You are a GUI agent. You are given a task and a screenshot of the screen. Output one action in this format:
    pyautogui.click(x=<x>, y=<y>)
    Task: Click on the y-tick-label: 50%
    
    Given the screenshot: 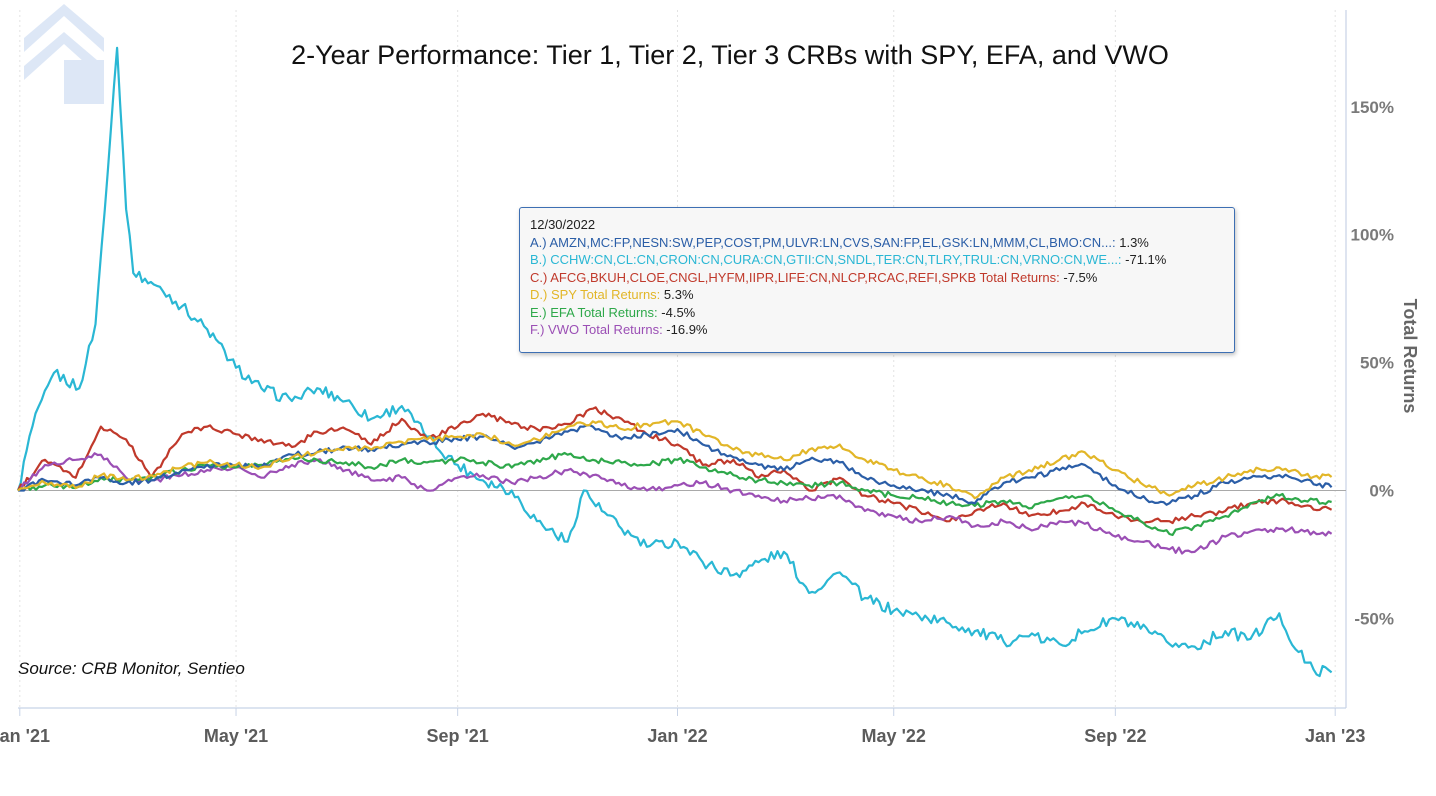 What is the action you would take?
    pyautogui.click(x=1377, y=363)
    